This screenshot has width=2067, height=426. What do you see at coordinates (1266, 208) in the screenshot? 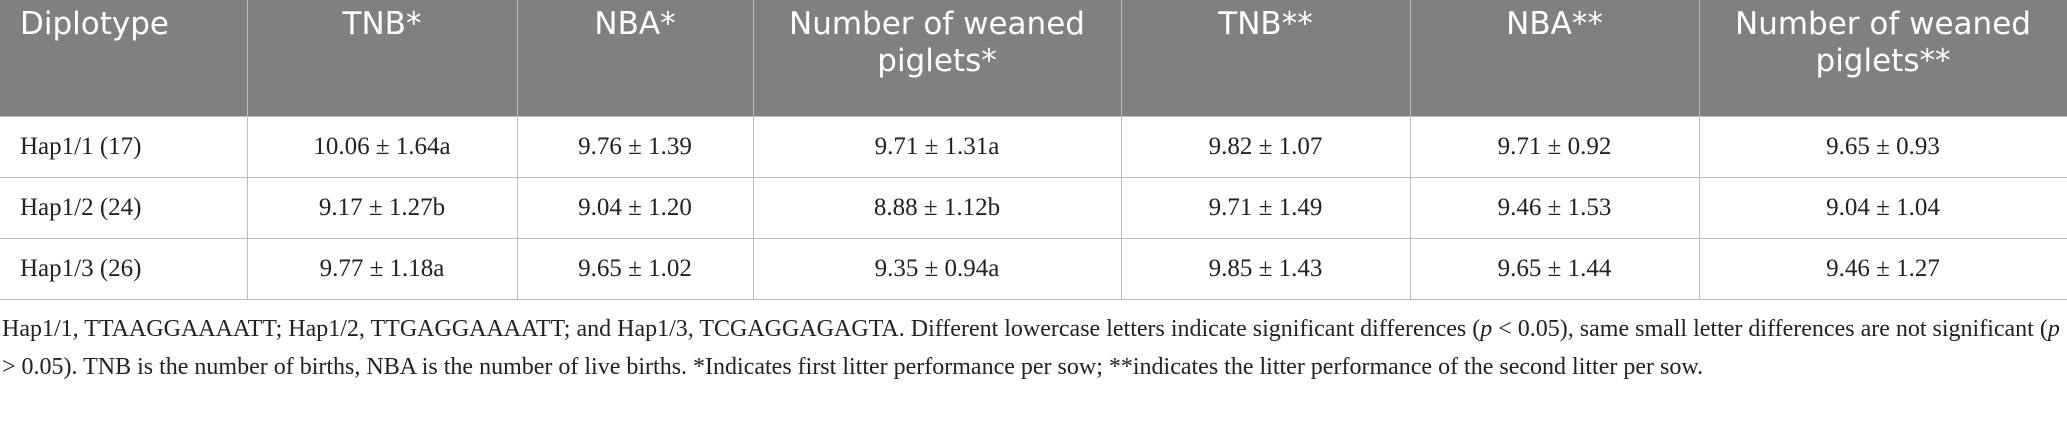
I see `data-cell: 9.71 ± 1.49` at bounding box center [1266, 208].